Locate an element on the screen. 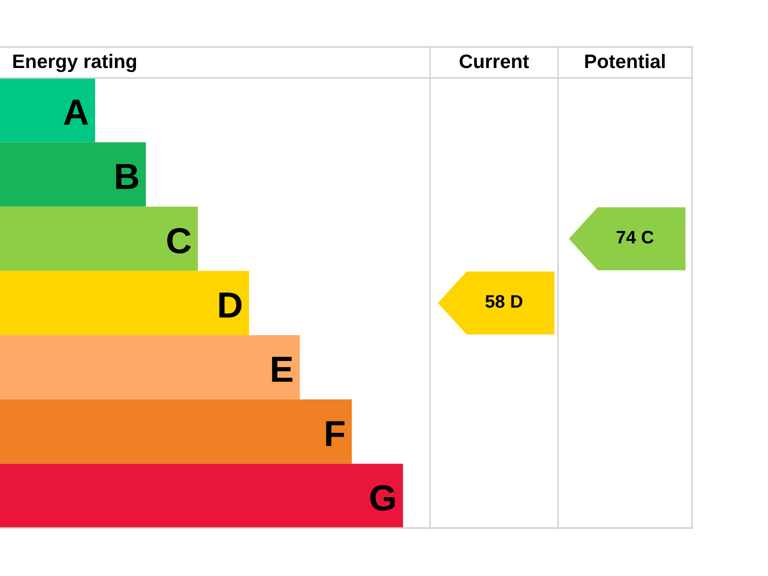 The height and width of the screenshot is (576, 768). y-tick-label: F is located at coordinates (335, 433).